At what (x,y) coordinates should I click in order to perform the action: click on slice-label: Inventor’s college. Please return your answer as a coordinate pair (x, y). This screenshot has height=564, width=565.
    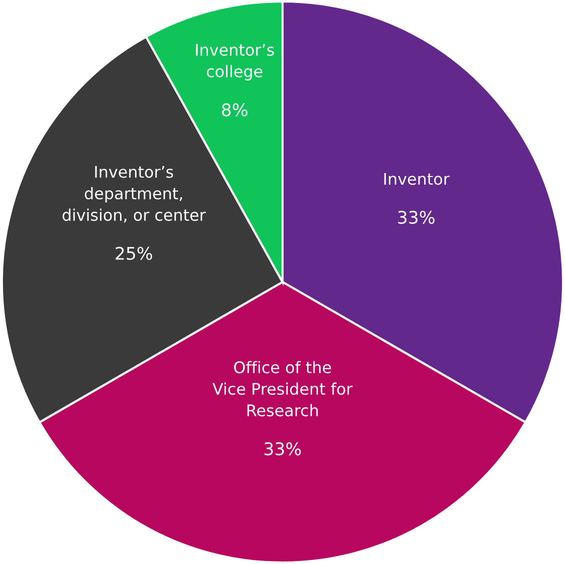
    Looking at the image, I should click on (235, 62).